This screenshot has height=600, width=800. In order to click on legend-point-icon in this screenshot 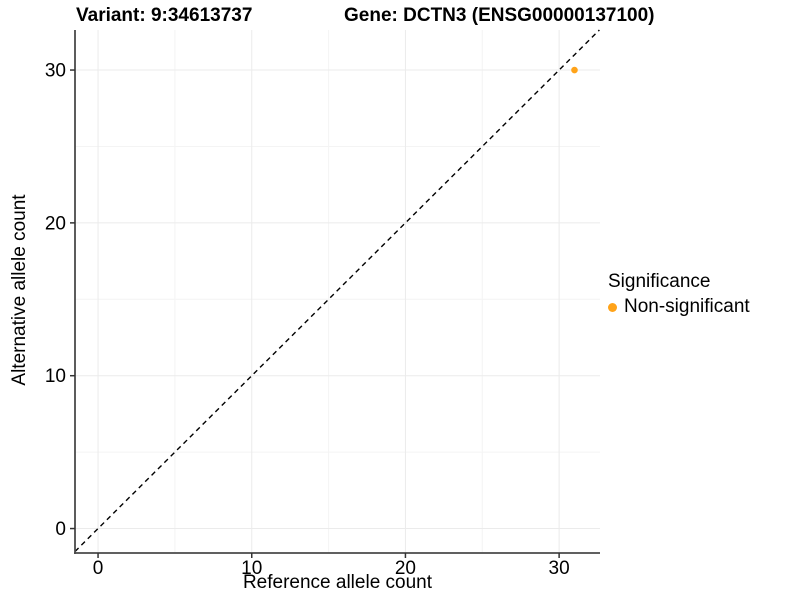, I will do `click(612, 307)`.